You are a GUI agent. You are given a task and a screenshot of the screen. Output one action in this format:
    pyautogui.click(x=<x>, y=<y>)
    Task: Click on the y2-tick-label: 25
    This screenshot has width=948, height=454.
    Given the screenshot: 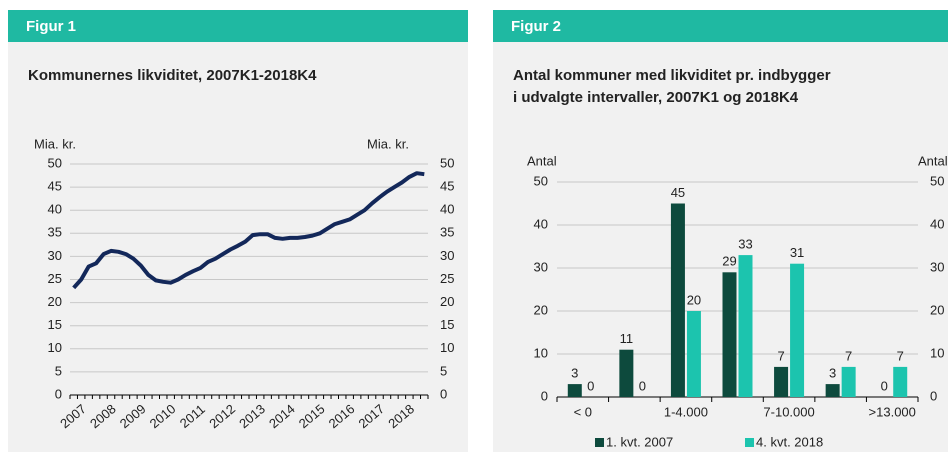 What is the action you would take?
    pyautogui.click(x=447, y=278)
    